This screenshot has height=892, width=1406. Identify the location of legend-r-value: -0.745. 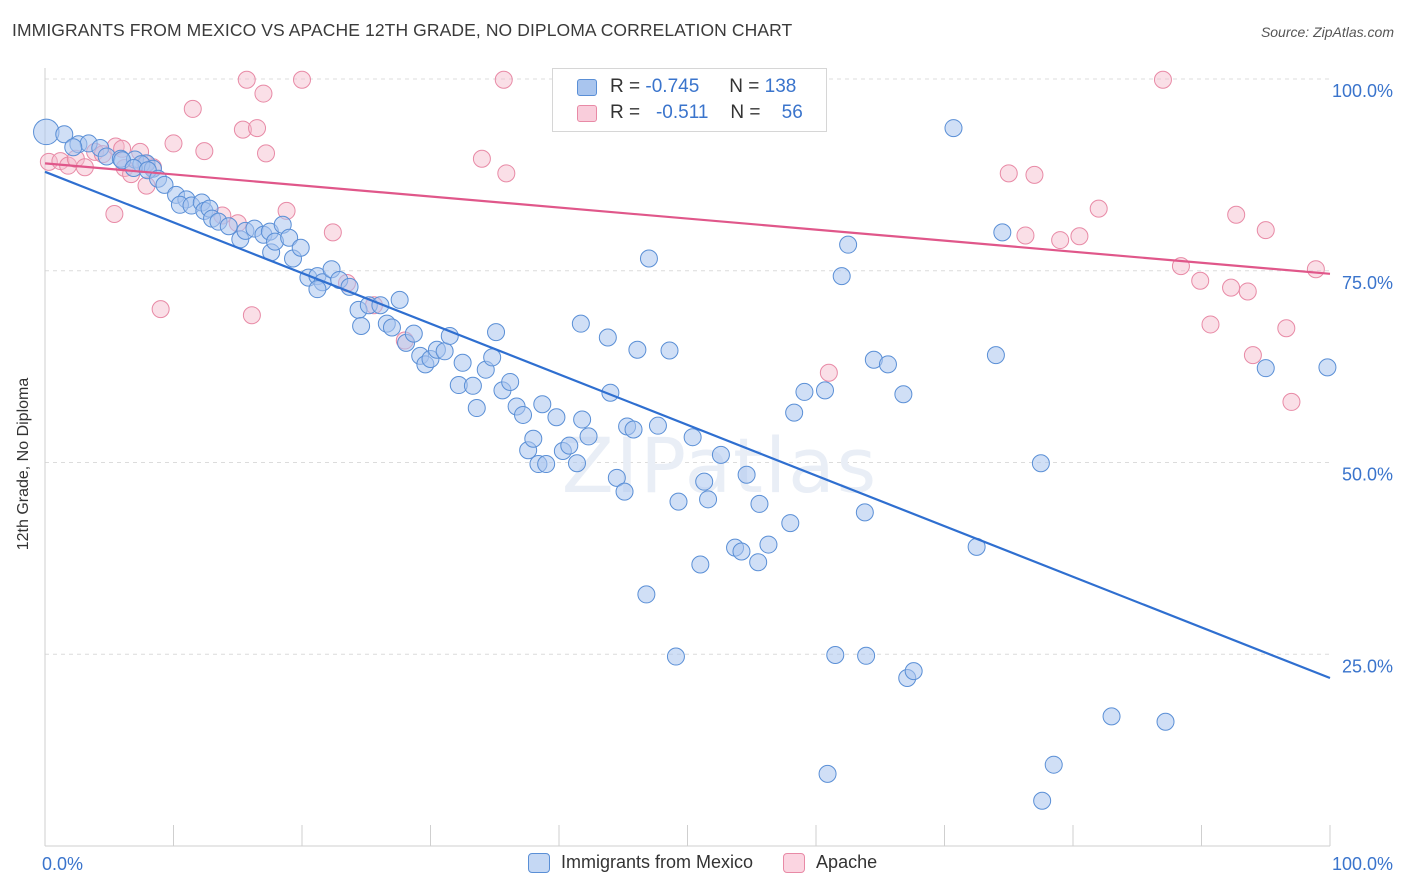
(672, 86).